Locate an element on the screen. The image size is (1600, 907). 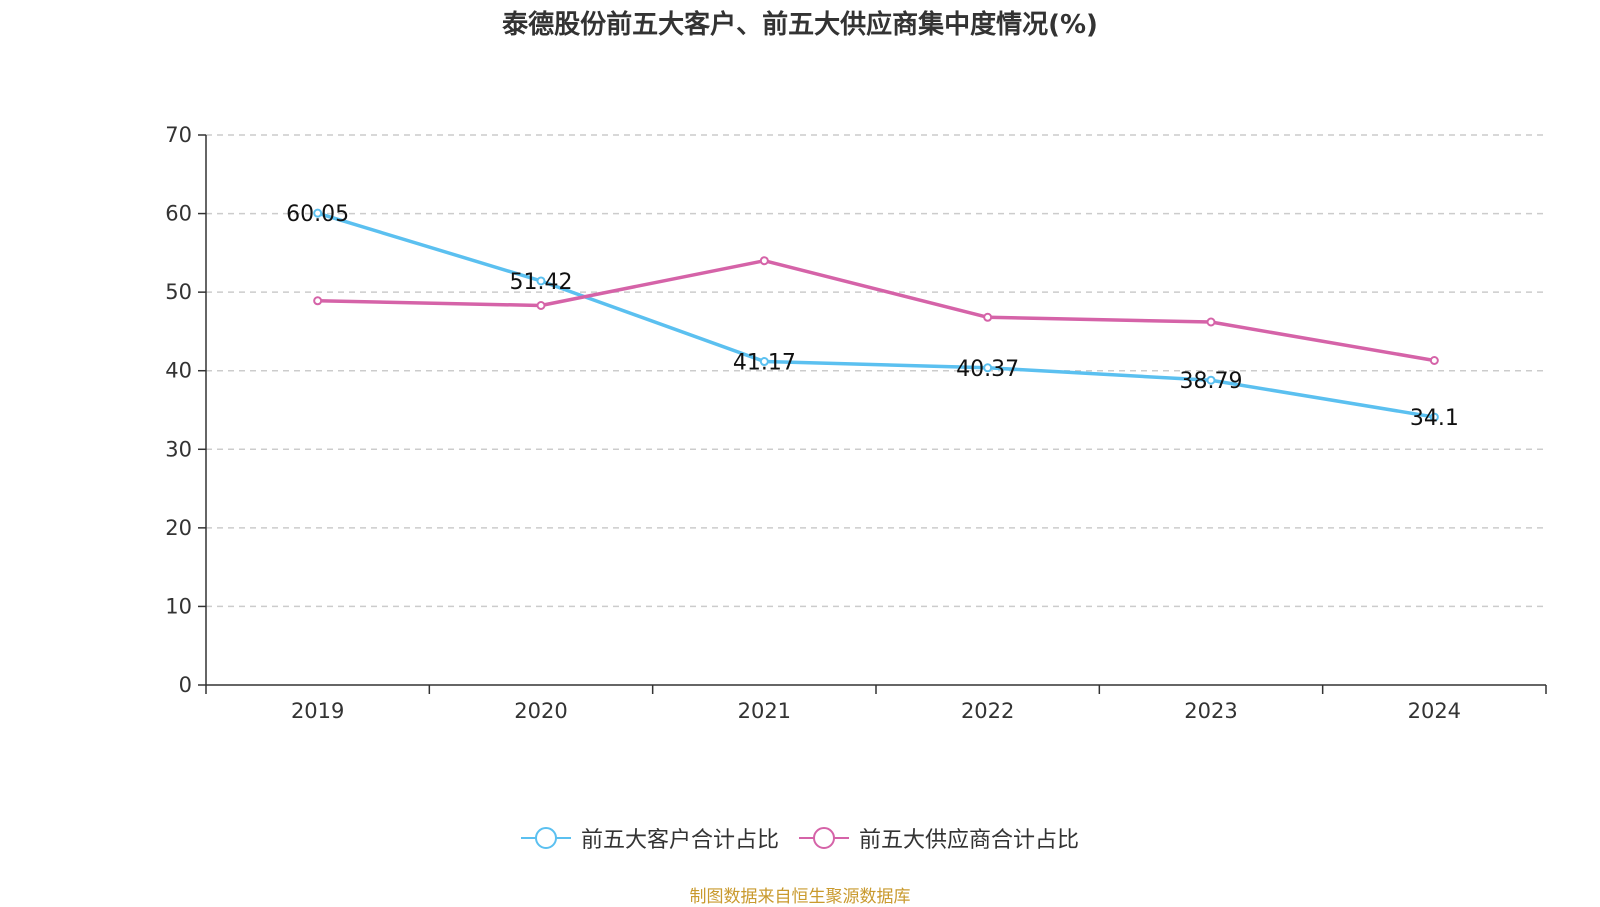
data-label: 40.37 is located at coordinates (987, 369).